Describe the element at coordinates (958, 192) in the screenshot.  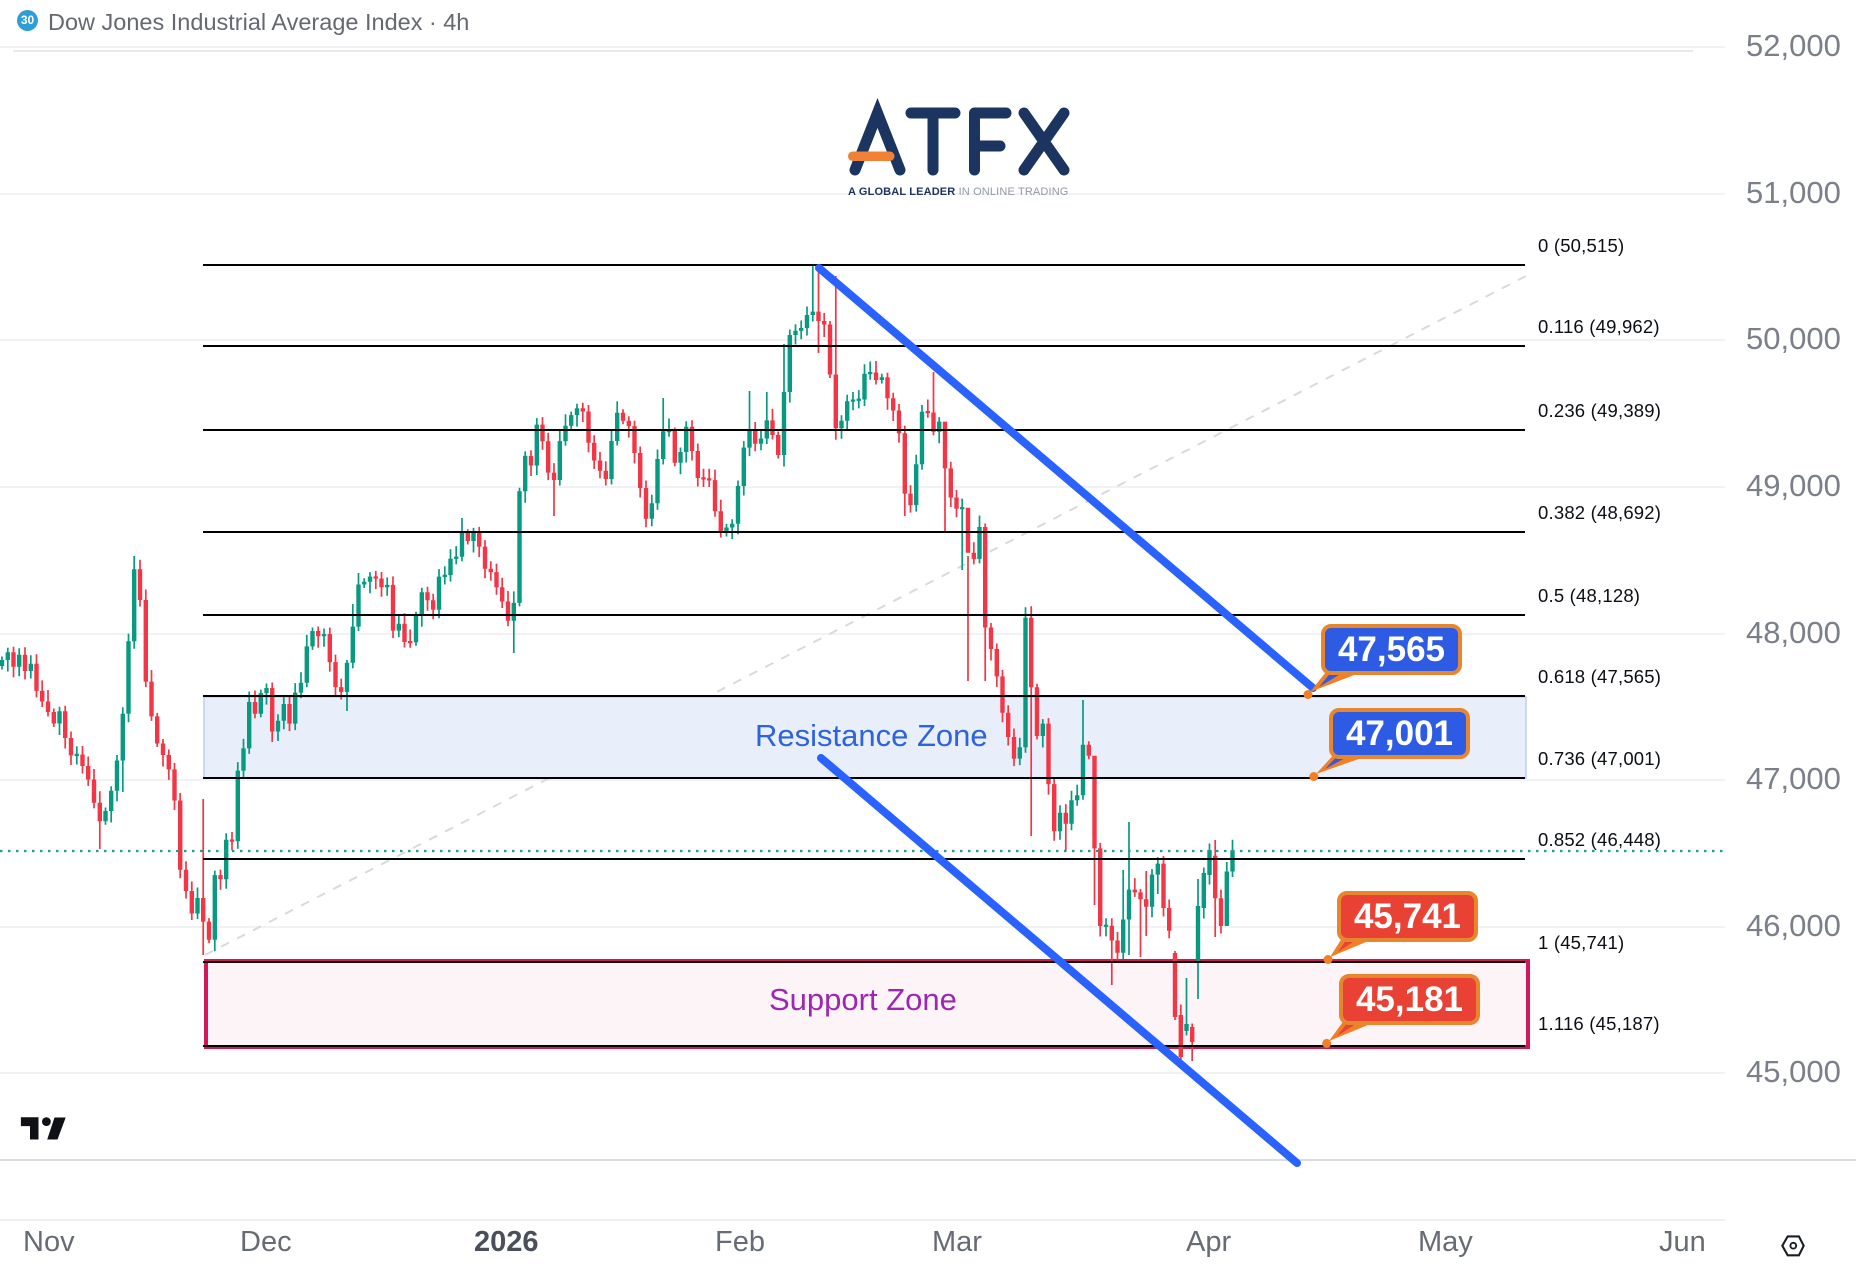
I see `svg-text:A GLOBAL LEADER IN ONLINE TRAD: A GLOBAL LEADER IN ONLINE TRADING` at that location.